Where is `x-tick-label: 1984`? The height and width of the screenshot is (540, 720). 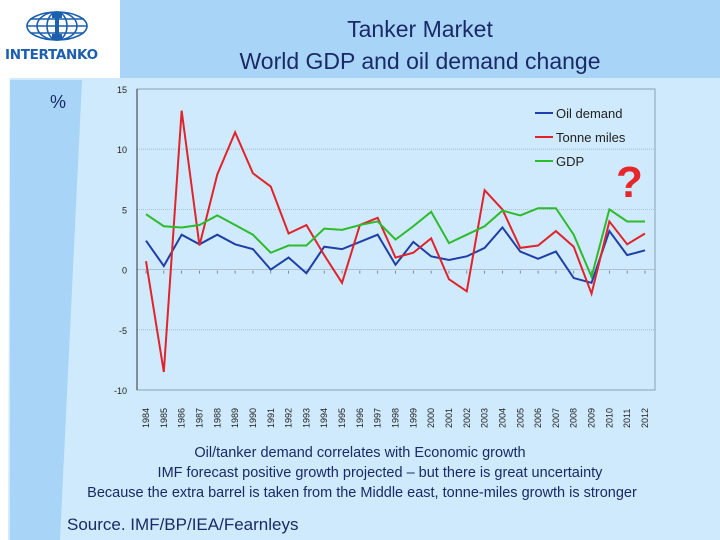 x-tick-label: 1984 is located at coordinates (146, 418).